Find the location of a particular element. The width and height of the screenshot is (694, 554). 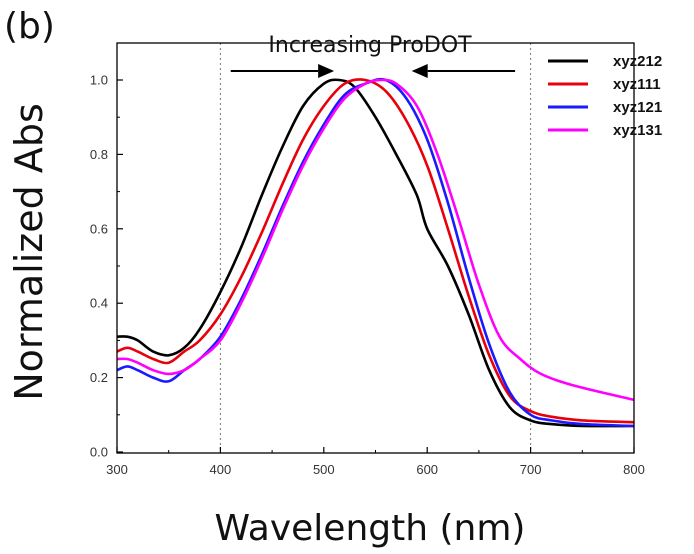

legend: xyz212 xyz111 xyz121 xyz131 is located at coordinates (605, 96).